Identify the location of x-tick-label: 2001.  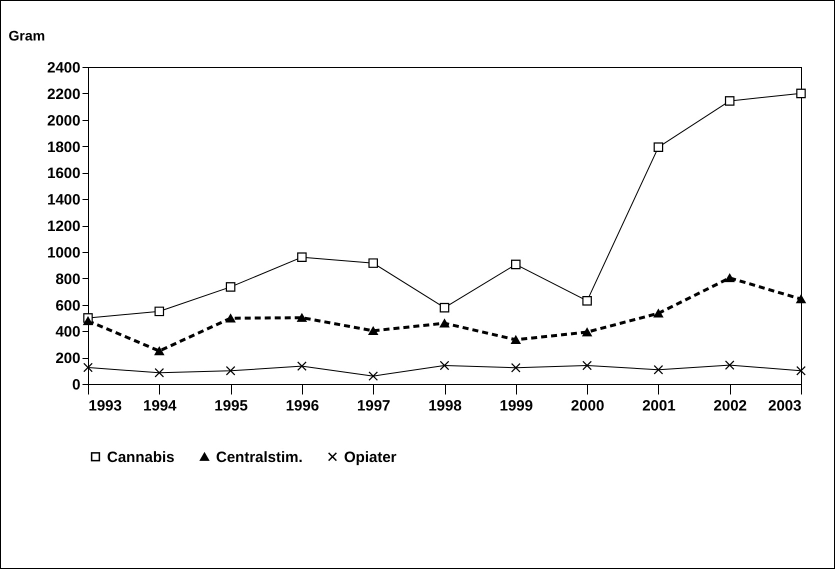
(659, 406).